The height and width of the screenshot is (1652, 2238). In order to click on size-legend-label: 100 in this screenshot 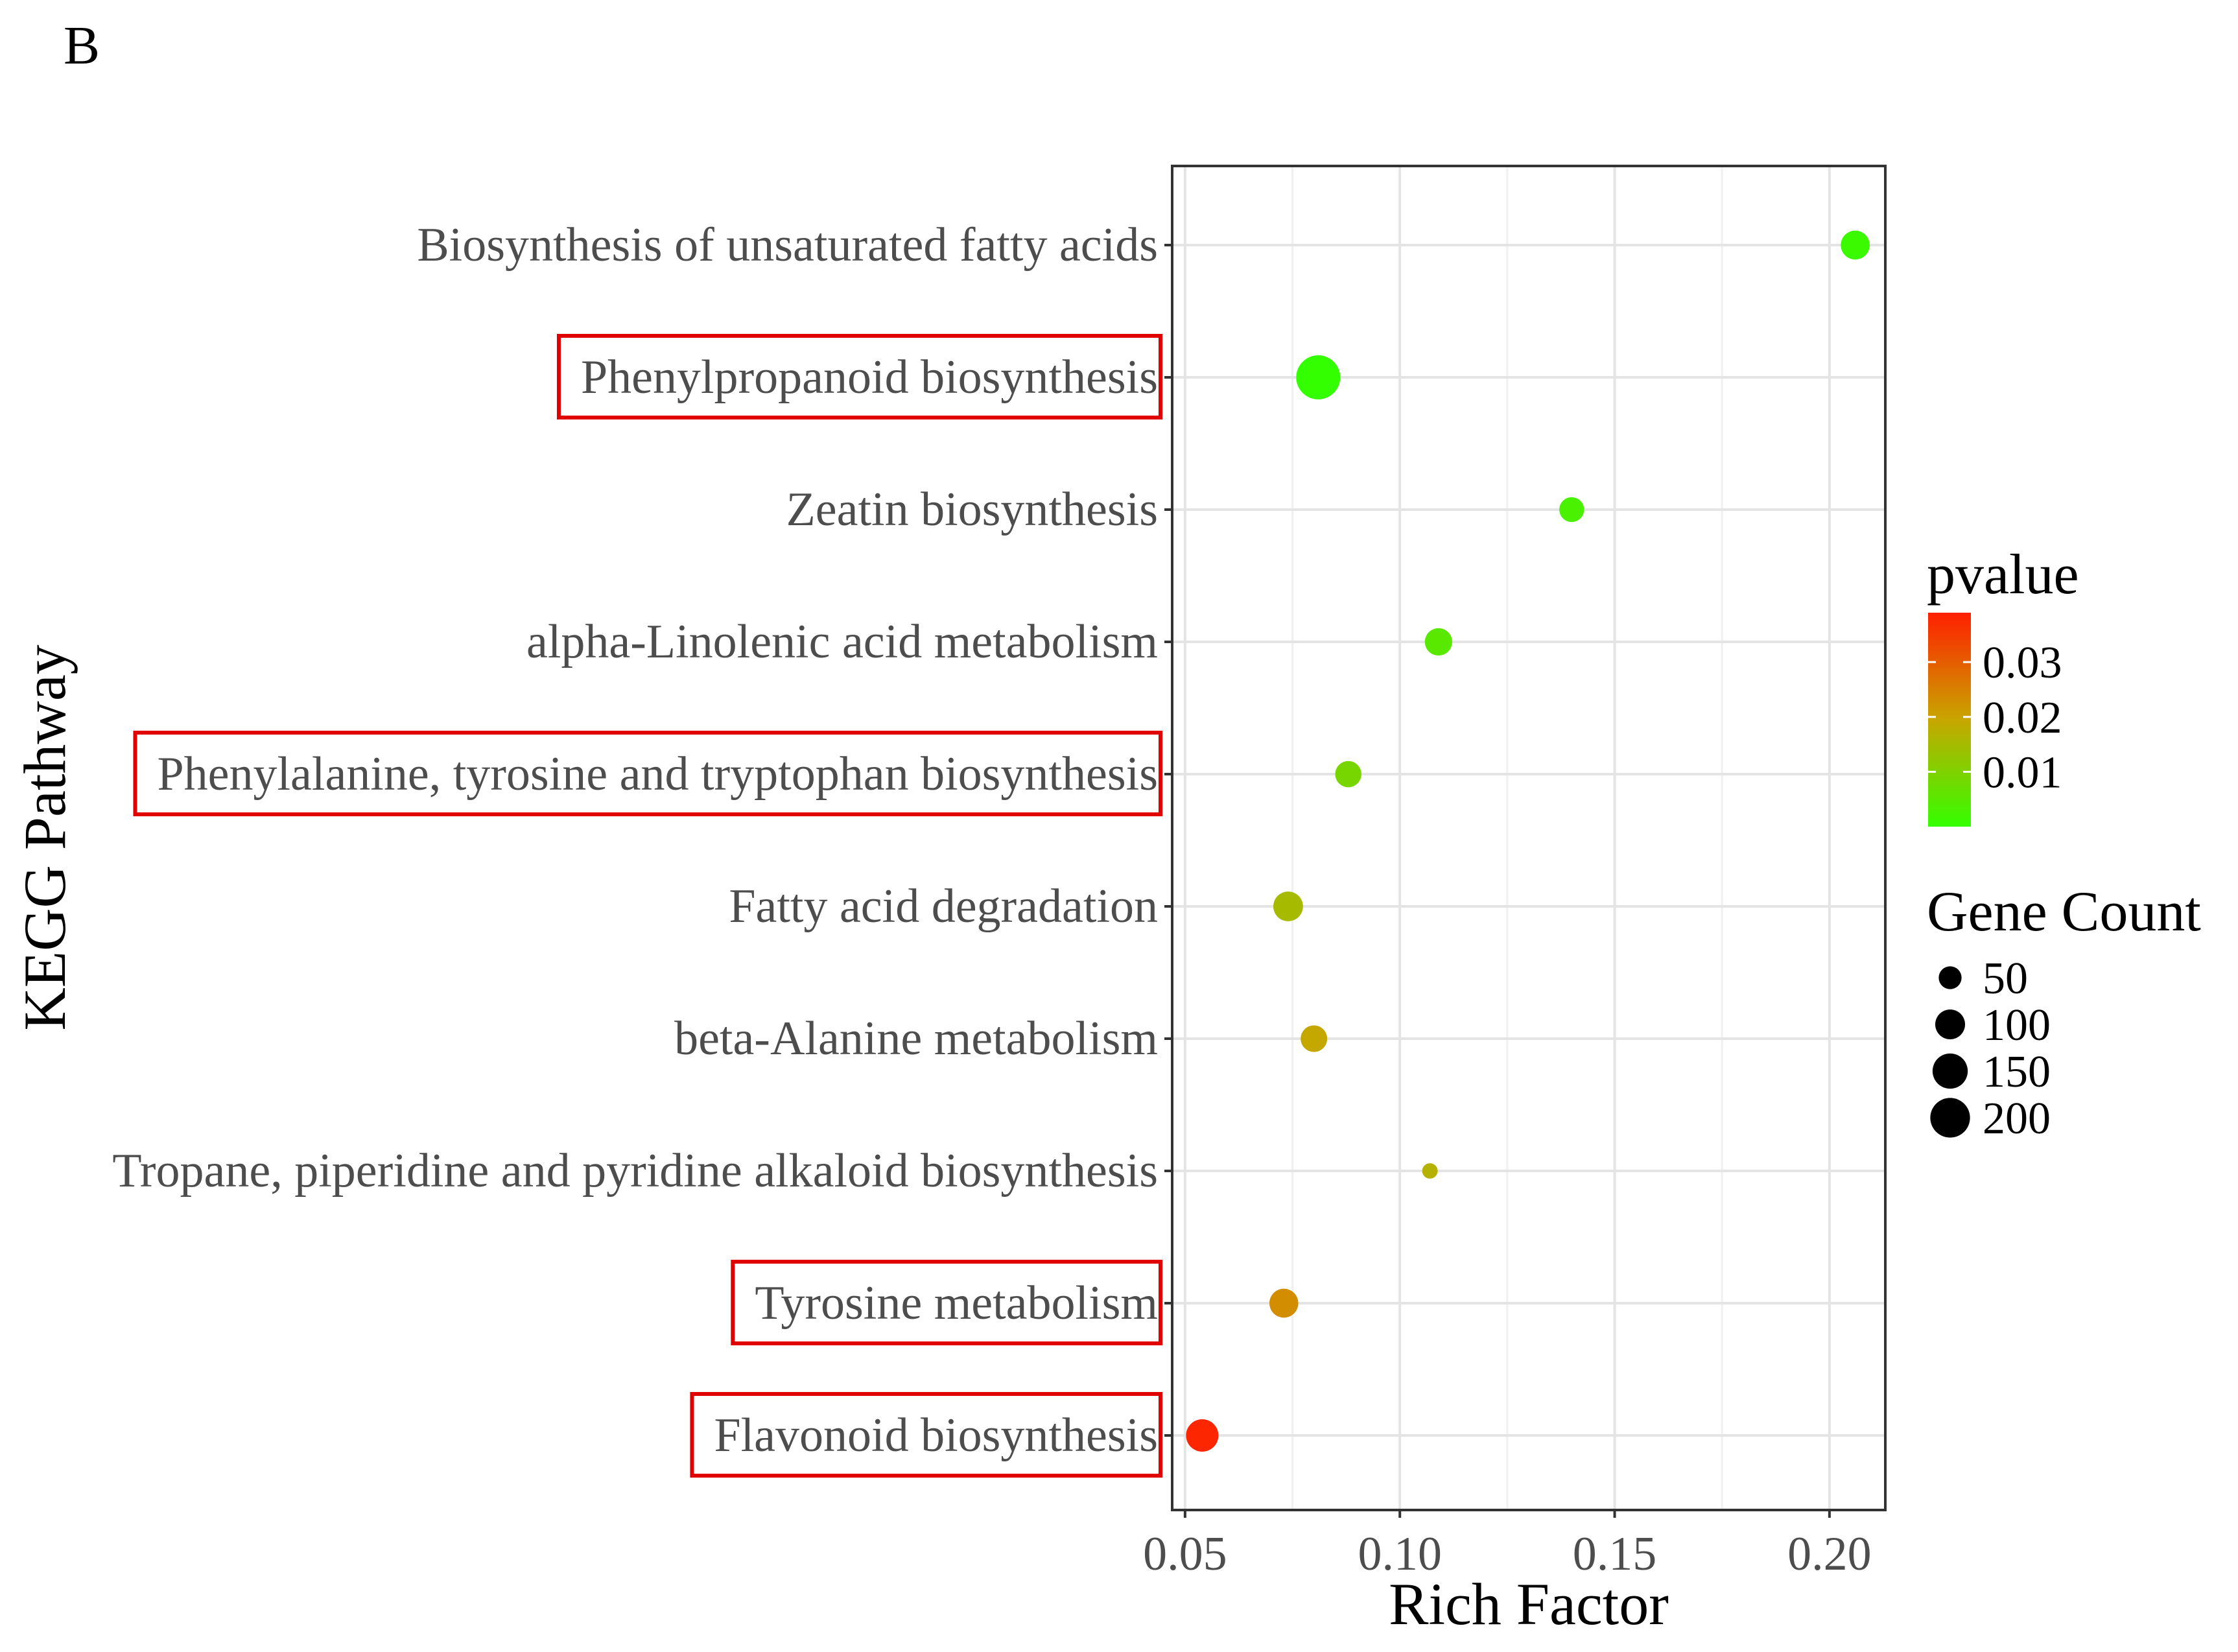, I will do `click(2017, 1025)`.